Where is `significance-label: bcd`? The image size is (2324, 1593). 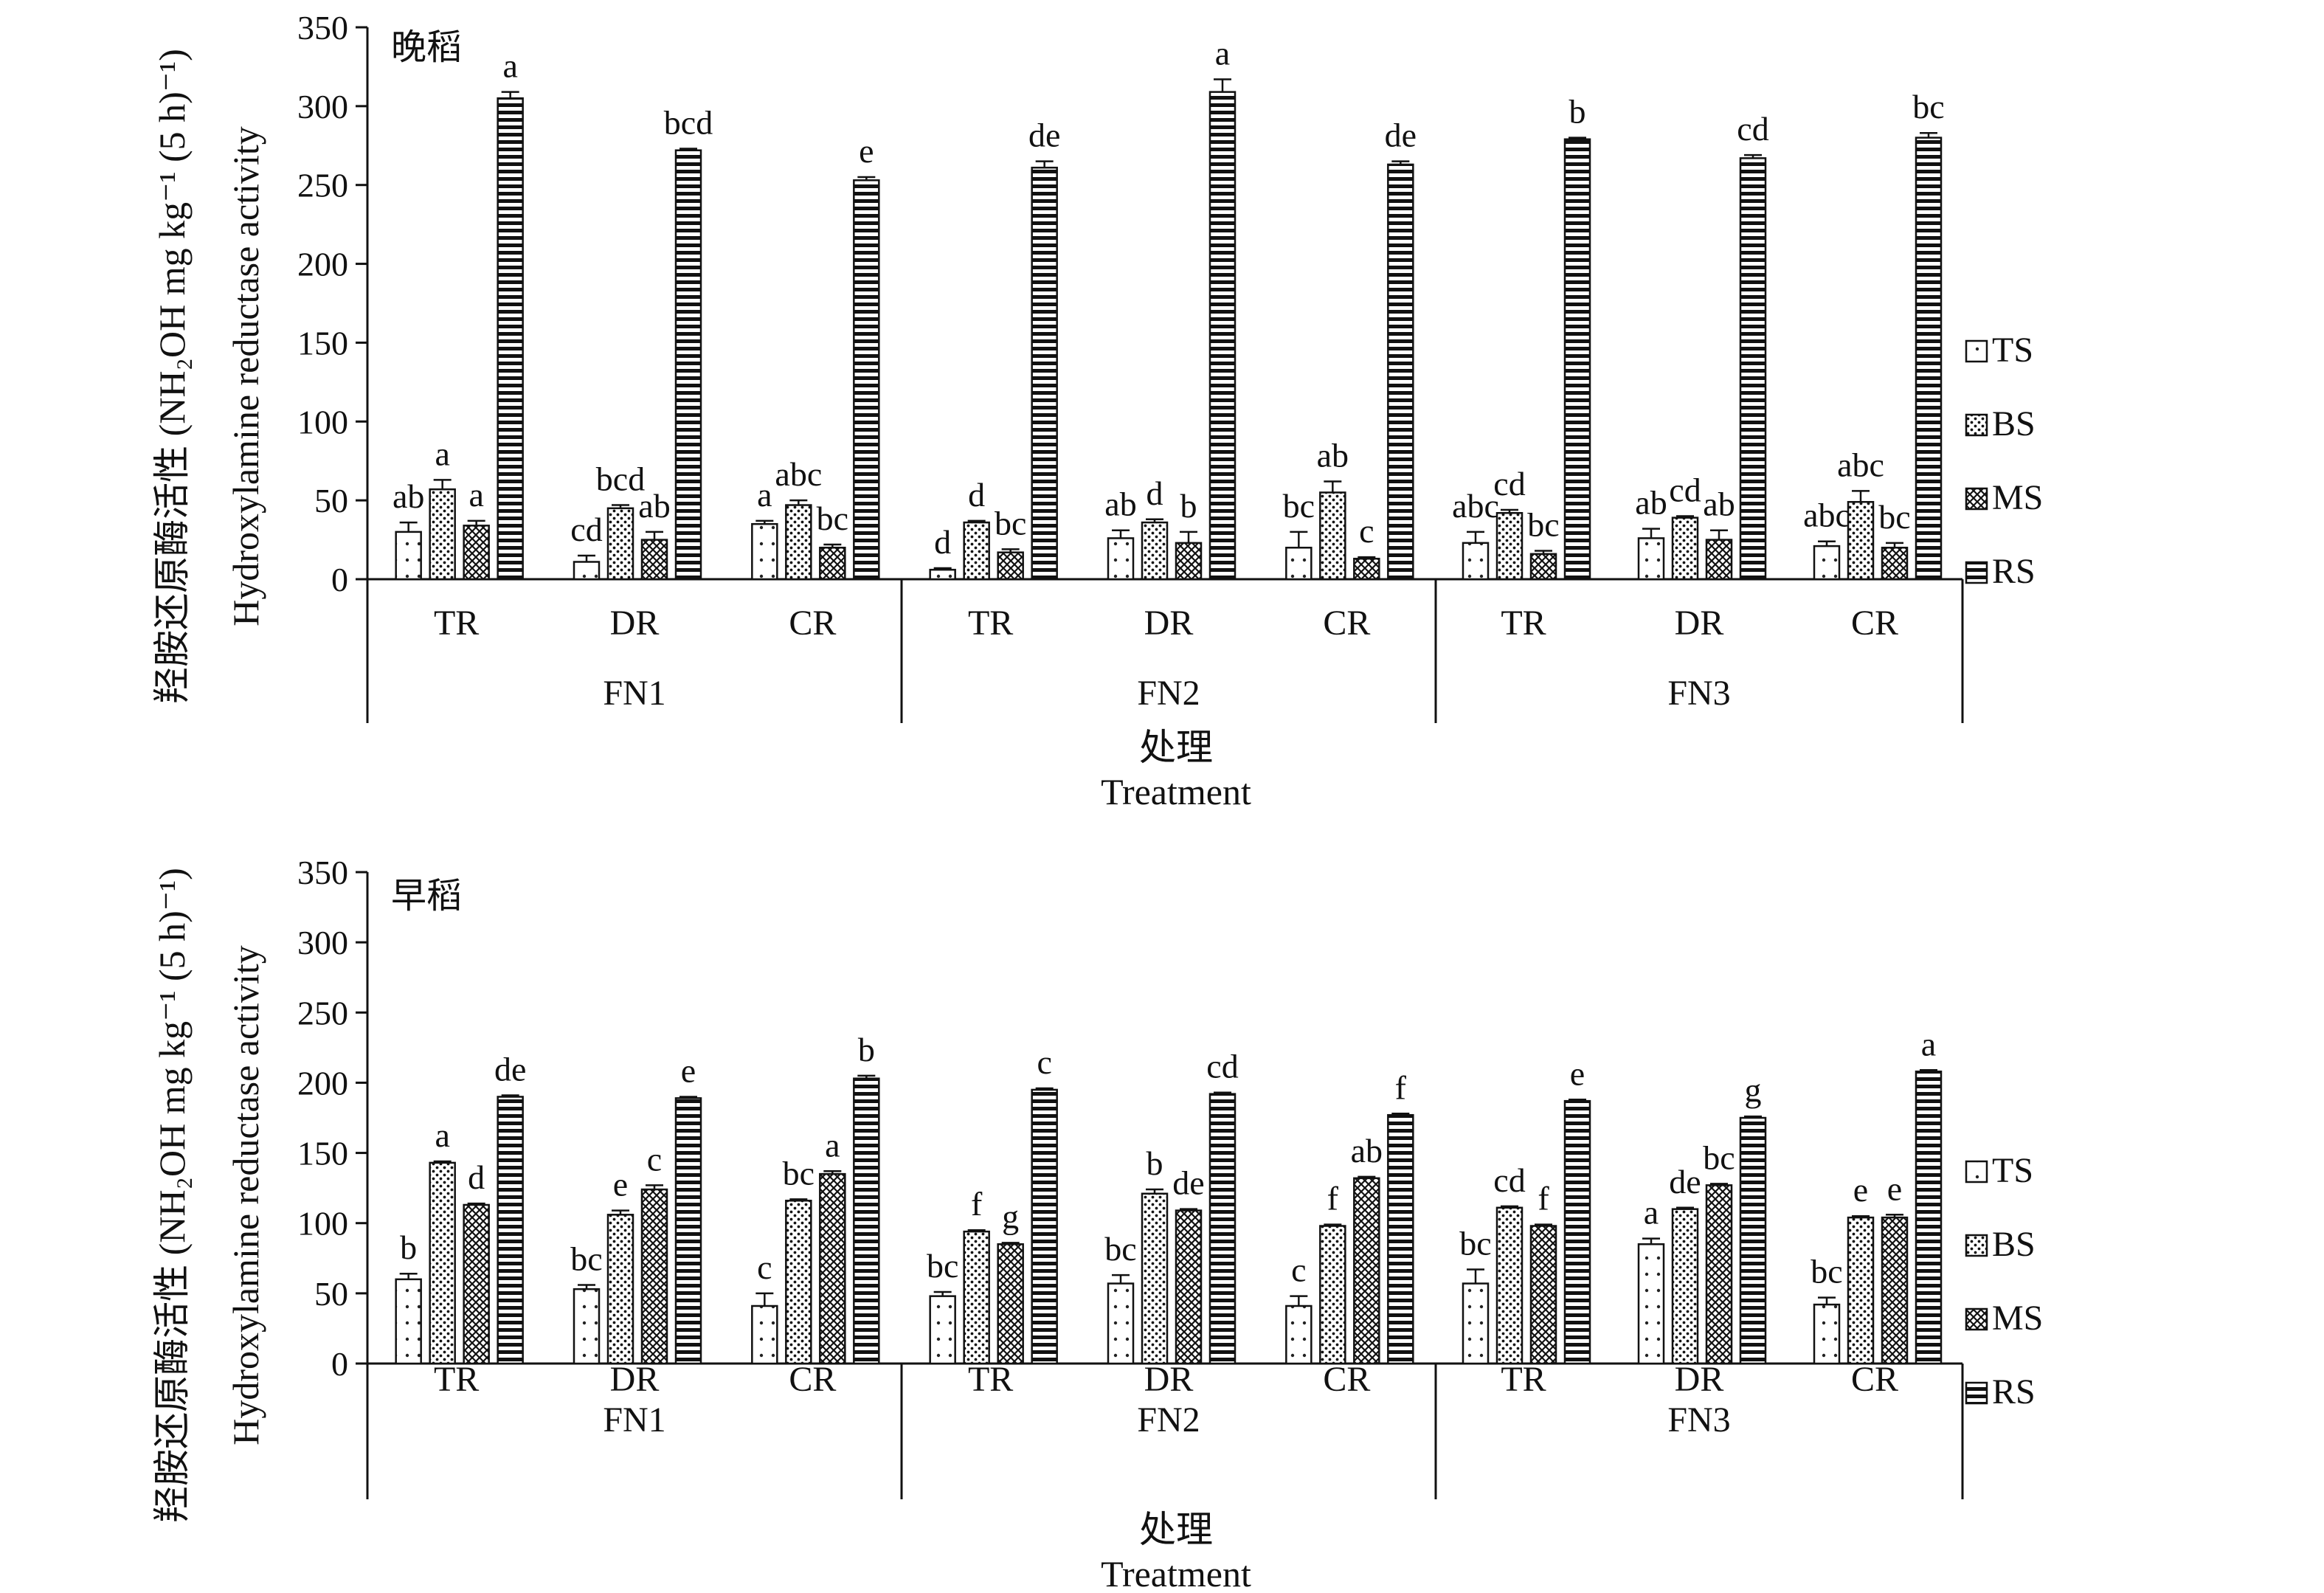 significance-label: bcd is located at coordinates (688, 123).